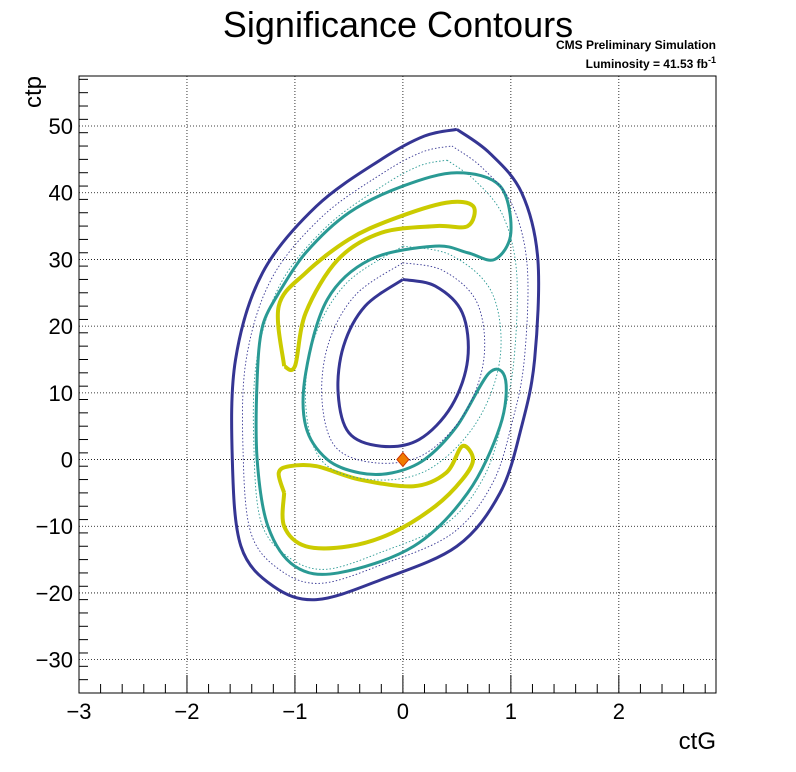  I want to click on luminosity-text: Luminosity = 41.53 fb, so click(646, 64).